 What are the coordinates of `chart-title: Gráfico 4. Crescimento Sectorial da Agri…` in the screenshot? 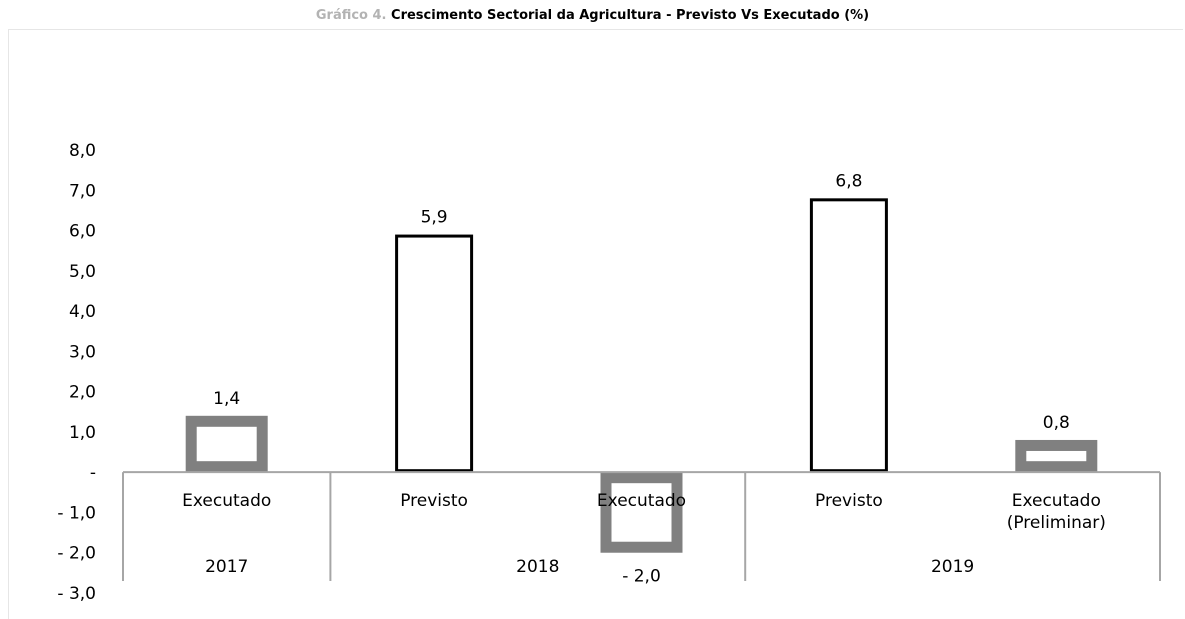 It's located at (592, 15).